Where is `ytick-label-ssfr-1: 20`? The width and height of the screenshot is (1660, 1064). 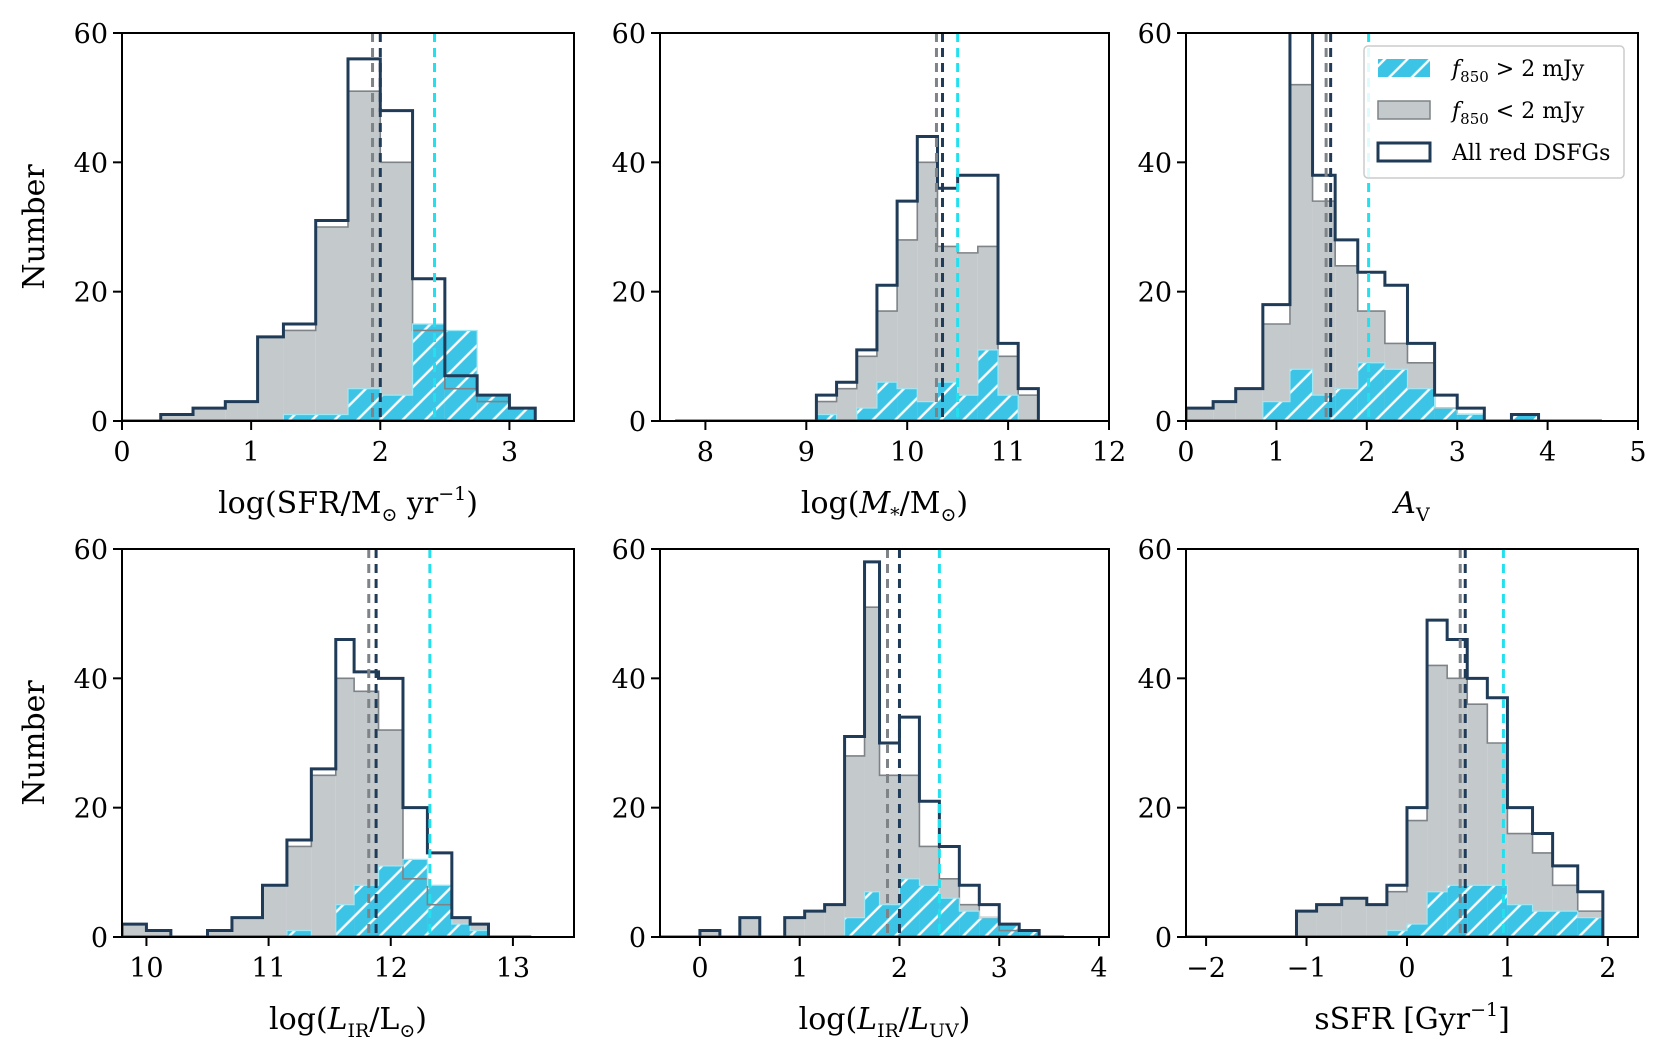 ytick-label-ssfr-1: 20 is located at coordinates (1155, 809).